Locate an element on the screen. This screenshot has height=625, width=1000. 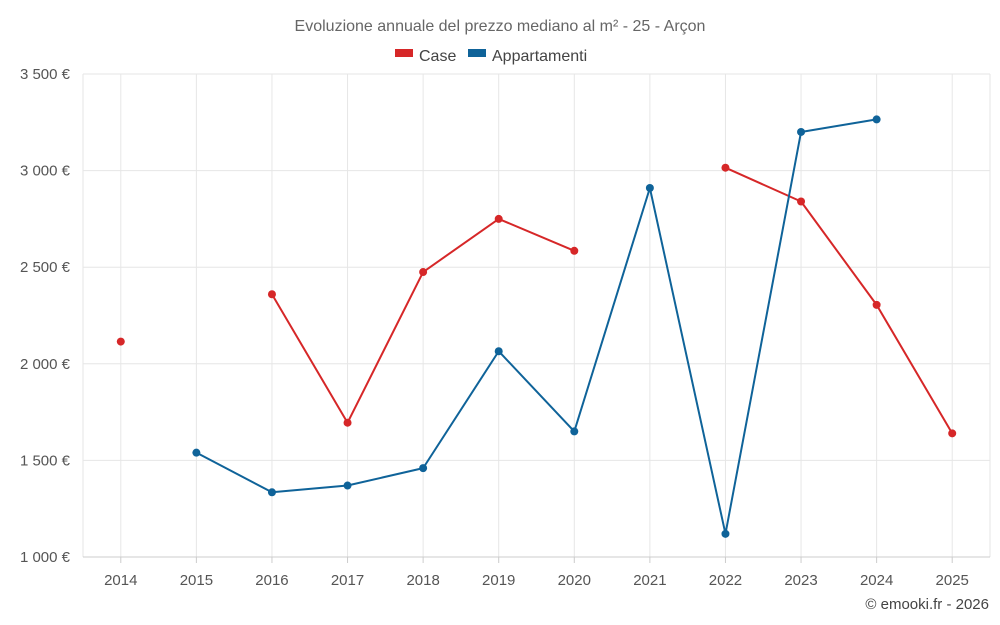
x-tick-label: 2023 is located at coordinates (800, 580).